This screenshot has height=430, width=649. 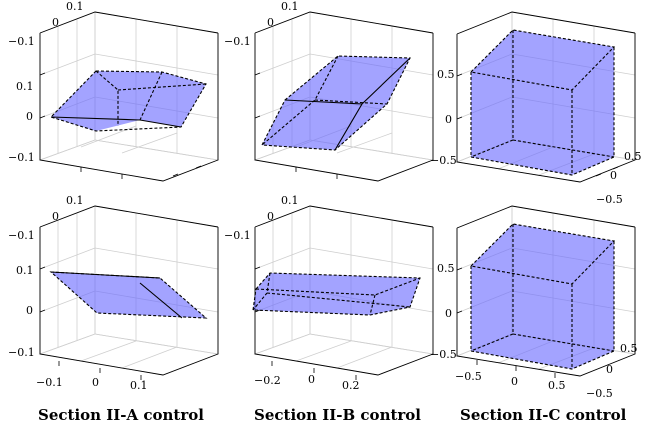 What do you see at coordinates (534, 302) in the screenshot?
I see `panel-6: 0.5 0 −0.5 −0.5 0 0.5 0.5 0 −0.5` at bounding box center [534, 302].